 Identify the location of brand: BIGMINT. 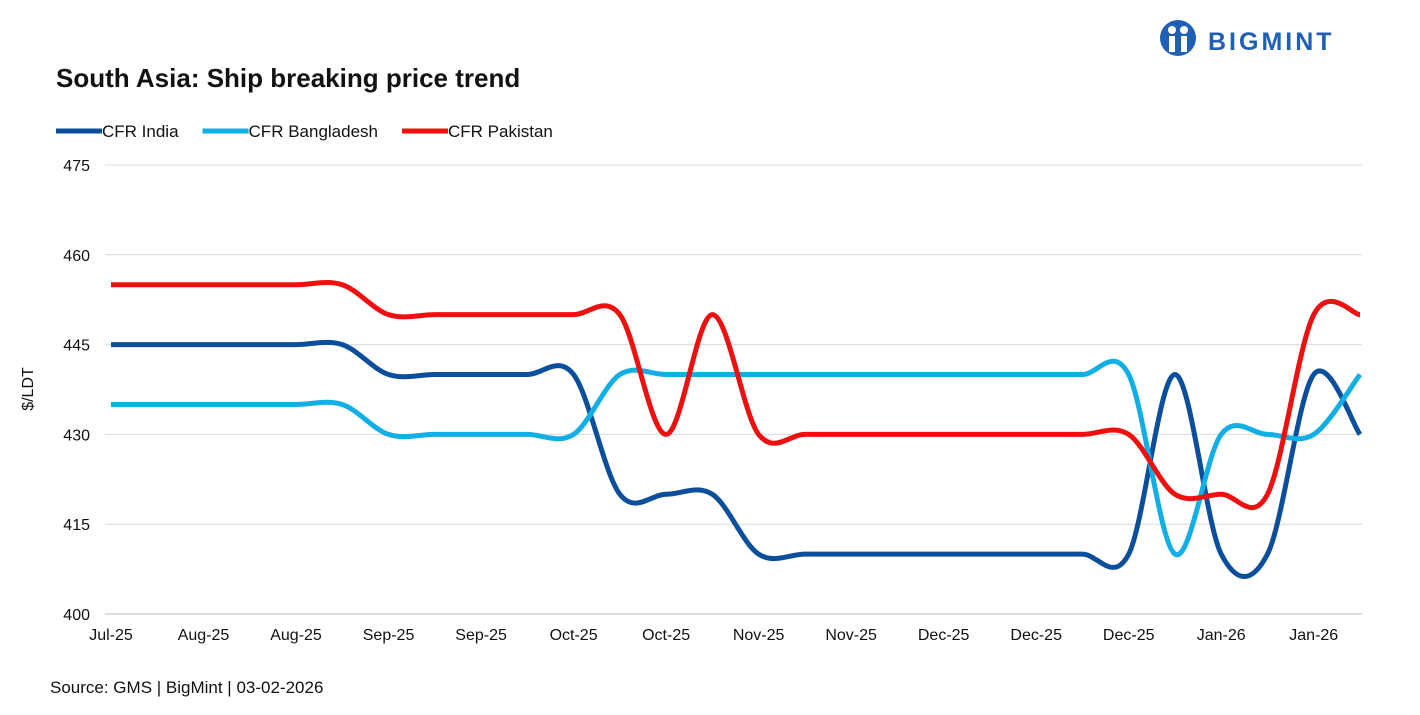
(1271, 42).